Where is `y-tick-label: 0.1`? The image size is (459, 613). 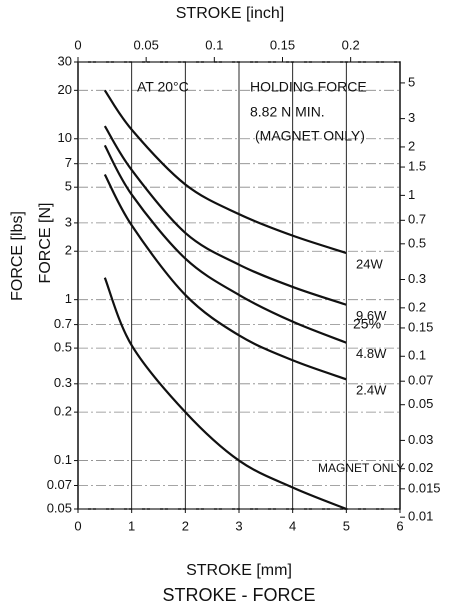 y-tick-label: 0.1 is located at coordinates (63, 459).